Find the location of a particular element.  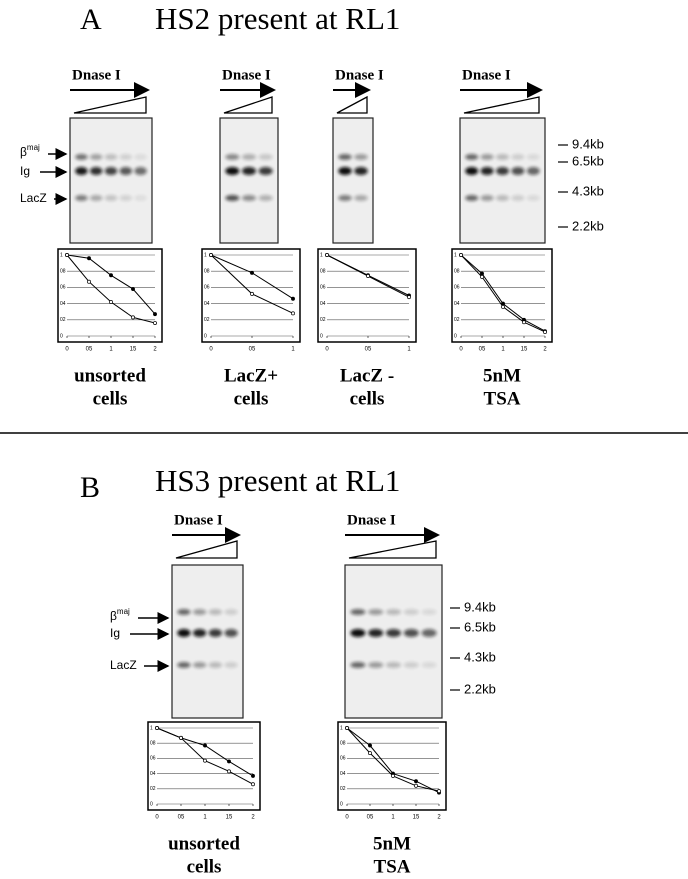

caption: unsorted is located at coordinates (110, 375).